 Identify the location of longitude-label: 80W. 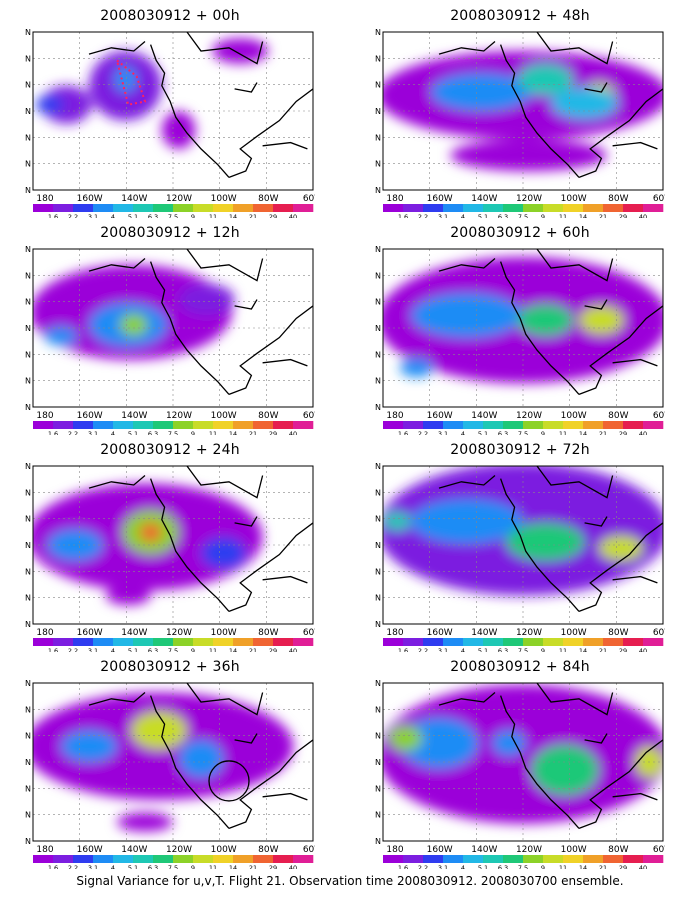
(618, 633).